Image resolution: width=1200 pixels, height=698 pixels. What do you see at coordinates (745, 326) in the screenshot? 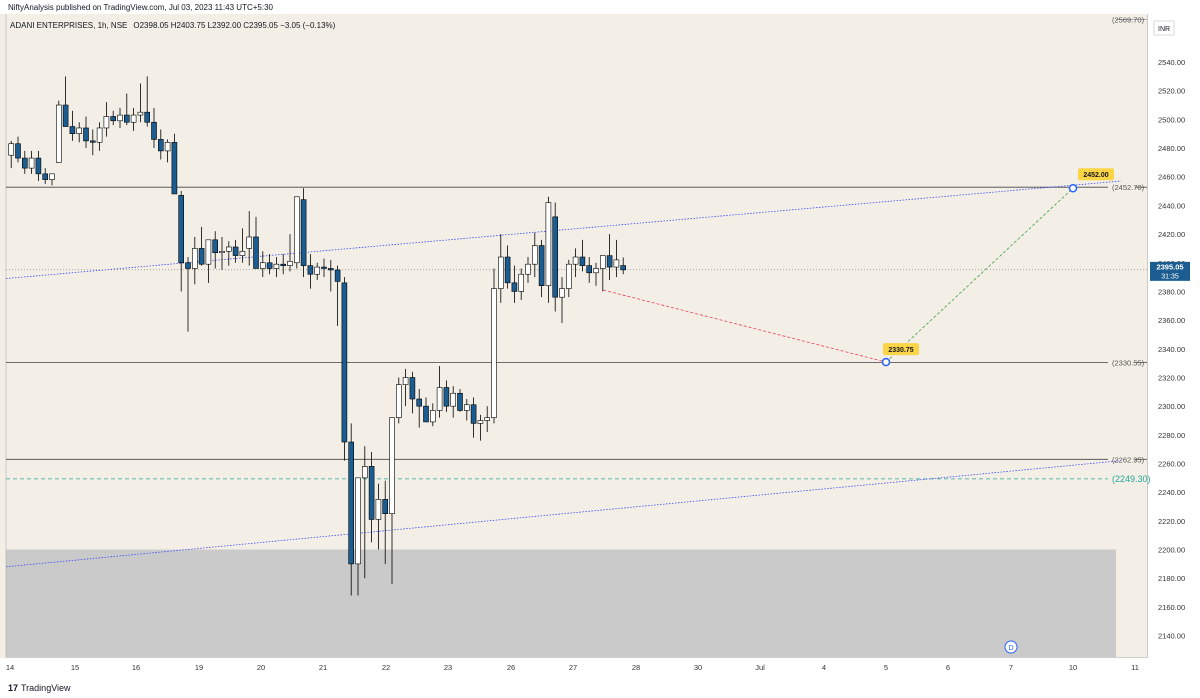
I see `projection-down-path` at bounding box center [745, 326].